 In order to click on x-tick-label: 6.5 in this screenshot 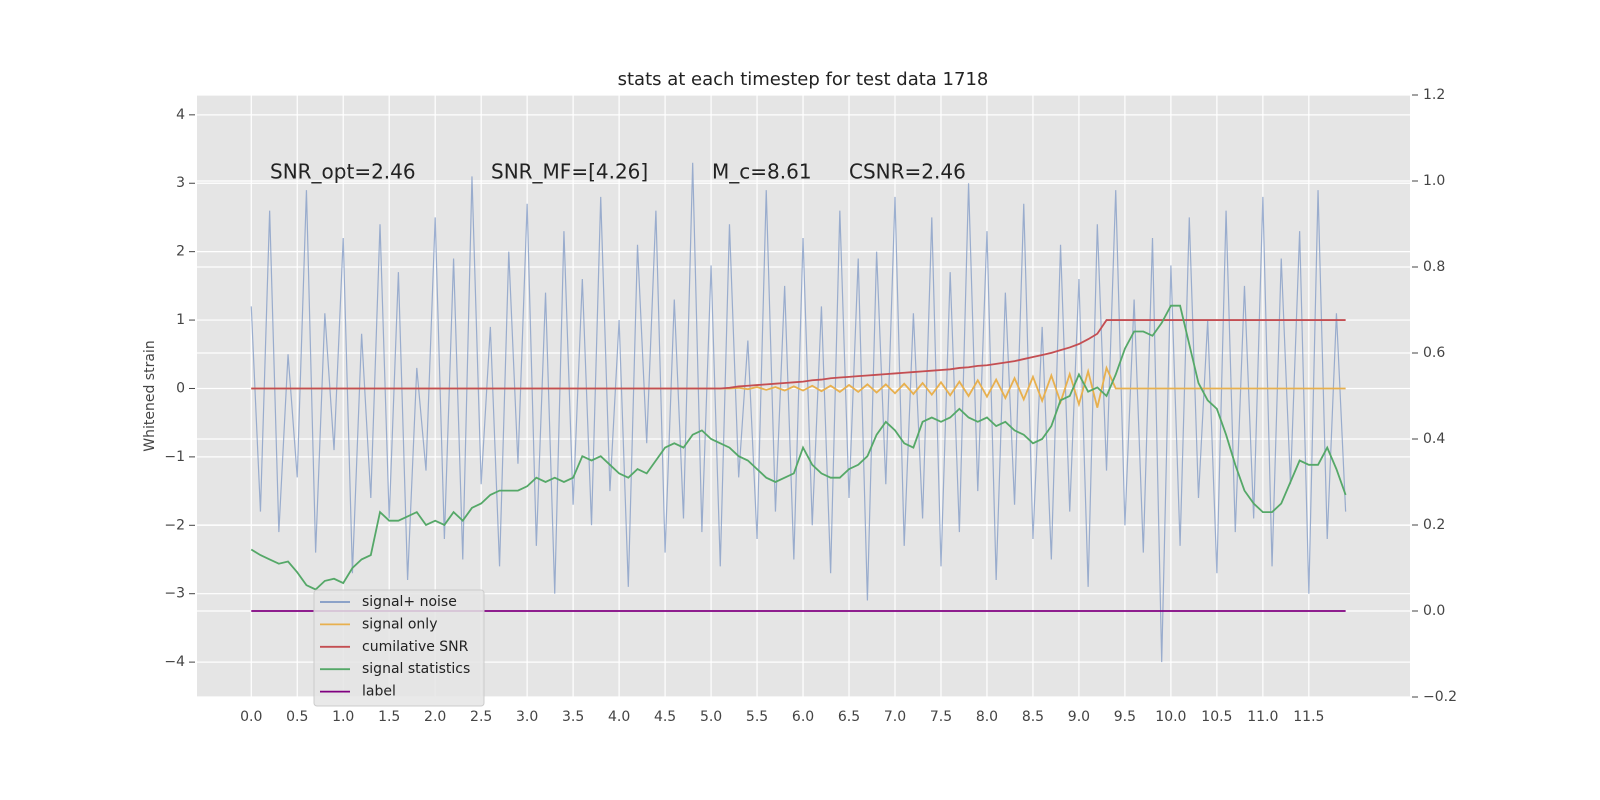, I will do `click(849, 717)`.